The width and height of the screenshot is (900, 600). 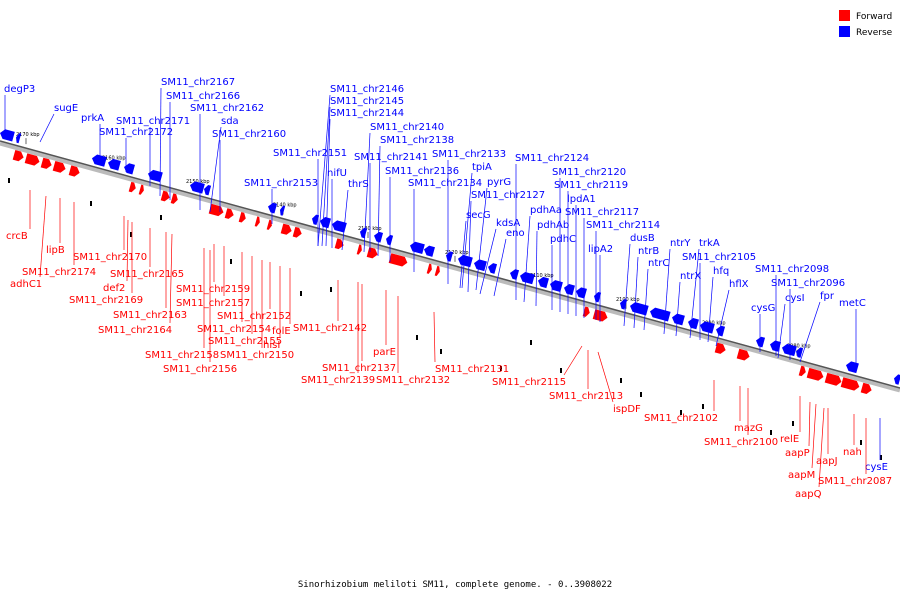 I want to click on gene-label-pdhaa: pdhAa, so click(x=546, y=210).